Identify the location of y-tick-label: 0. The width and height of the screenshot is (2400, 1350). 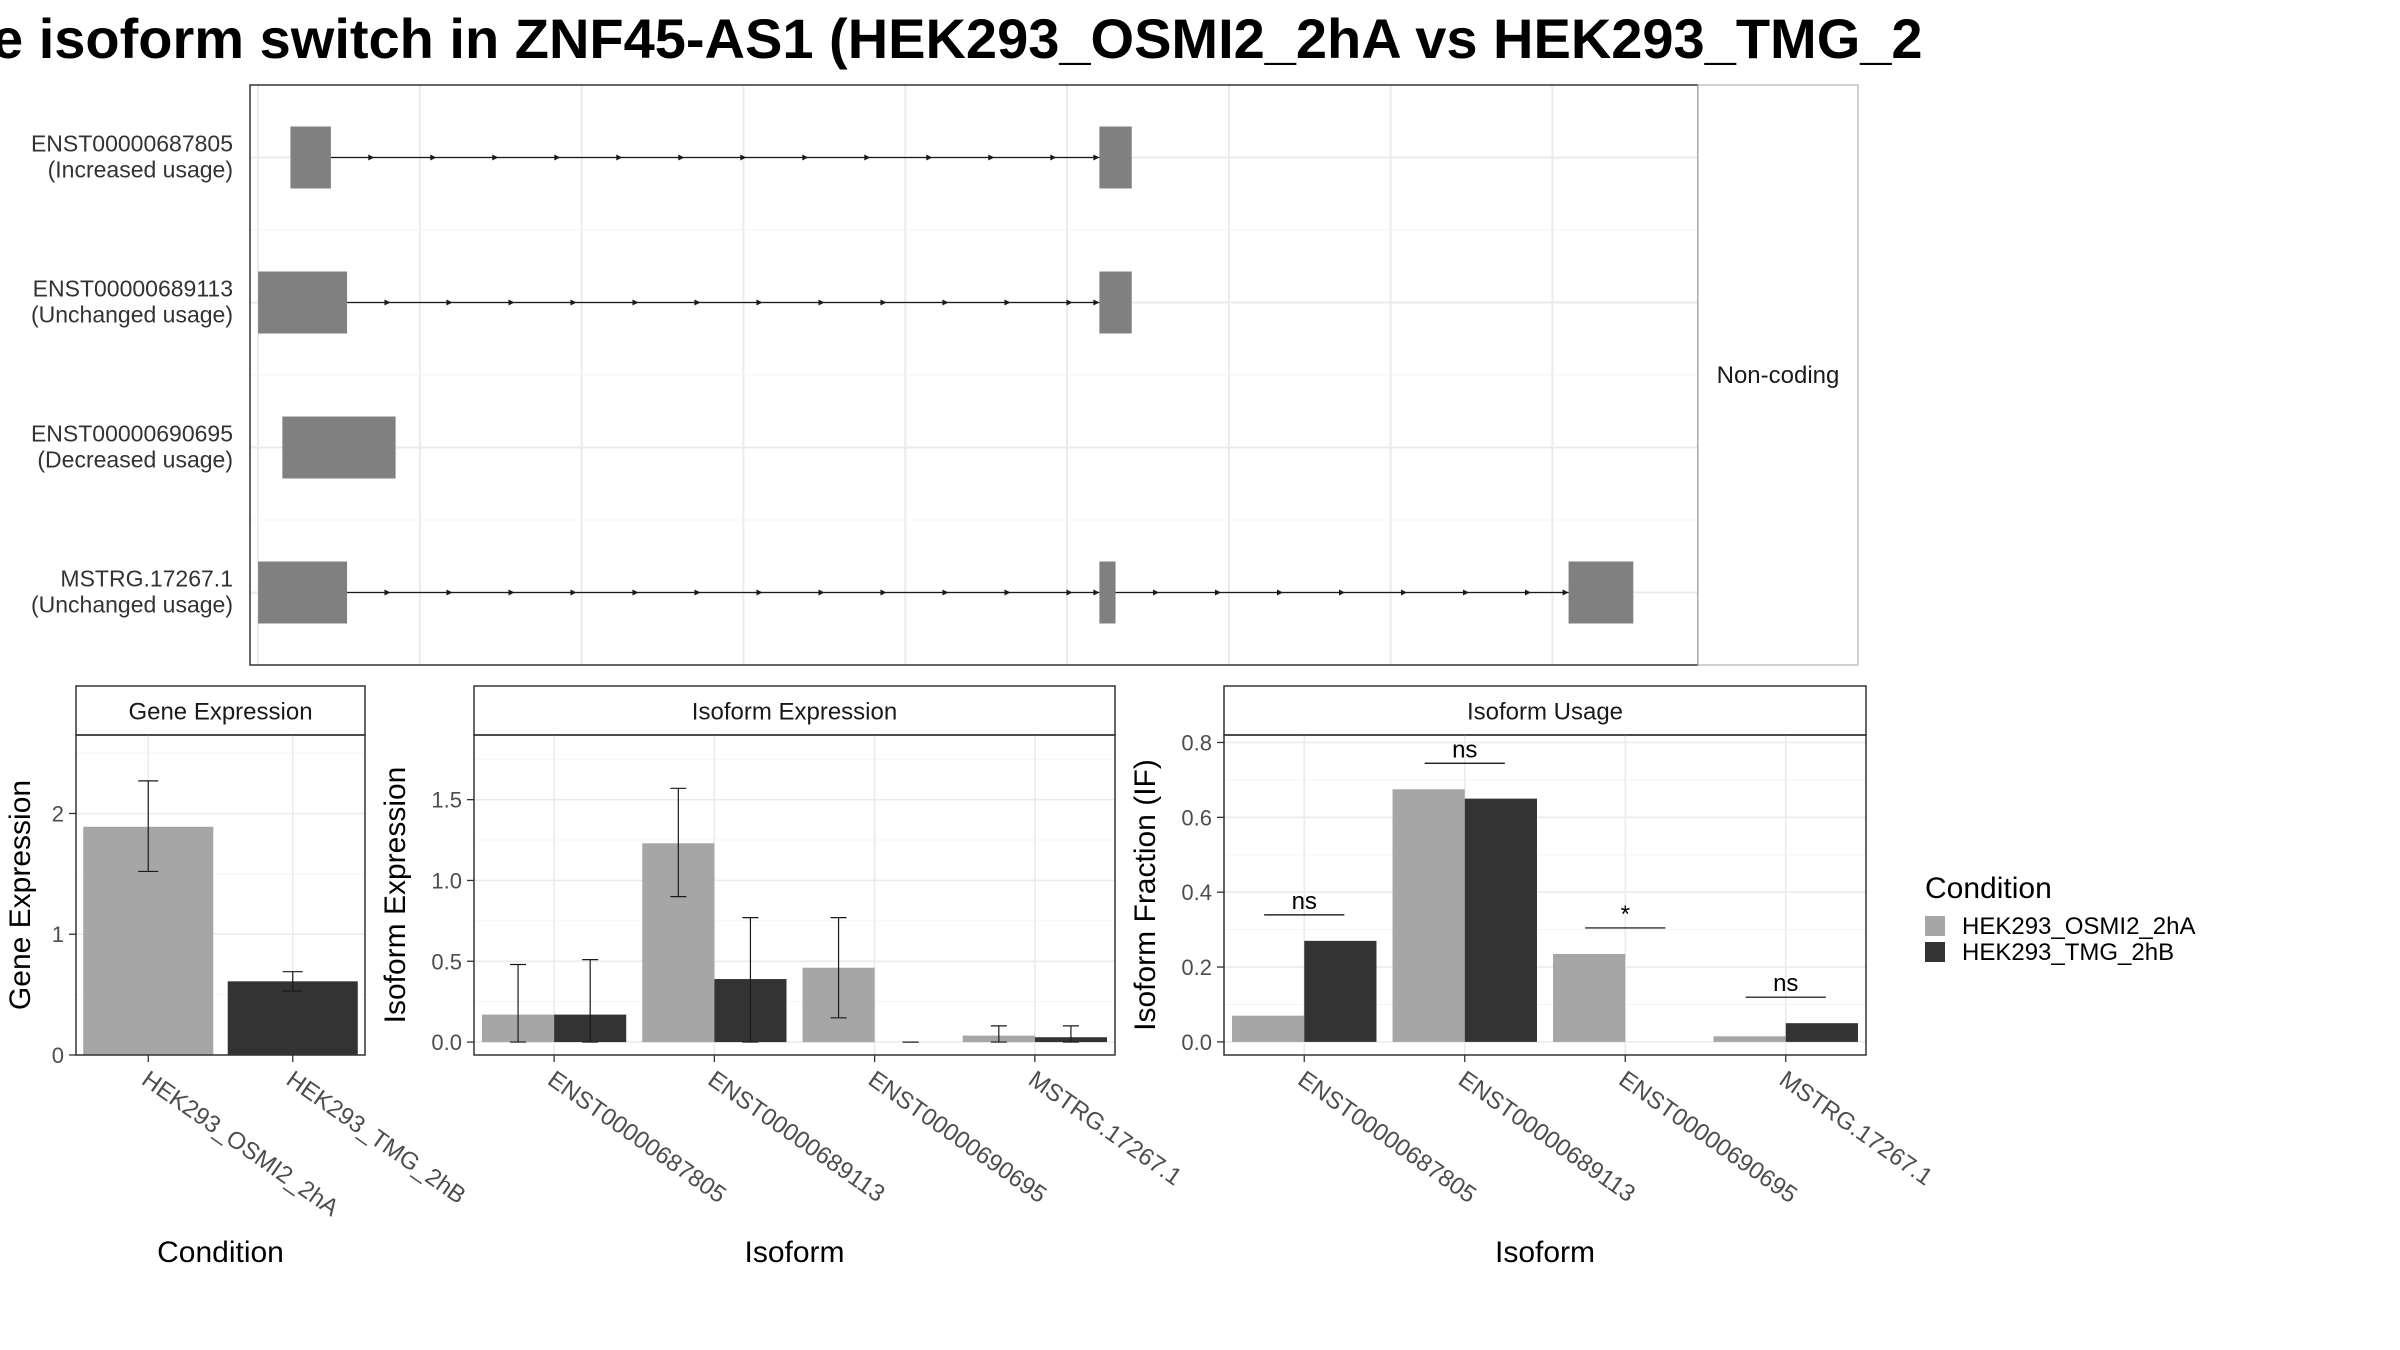
(58, 1055).